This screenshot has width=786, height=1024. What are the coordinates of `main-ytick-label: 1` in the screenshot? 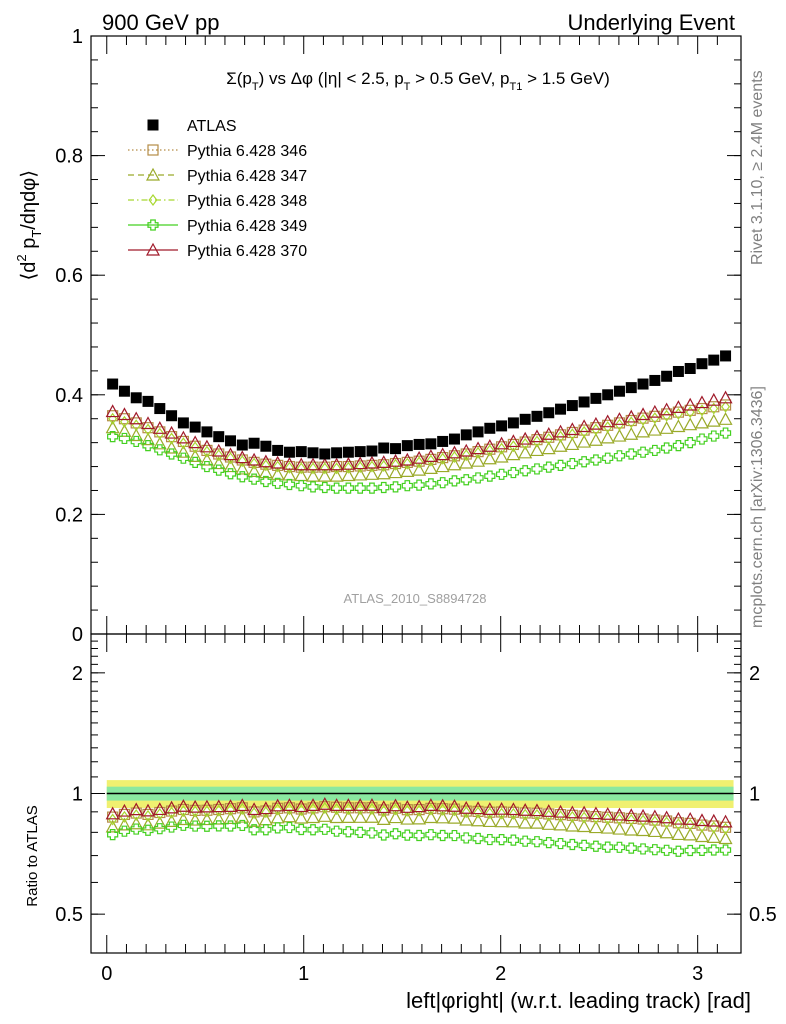 It's located at (77, 37).